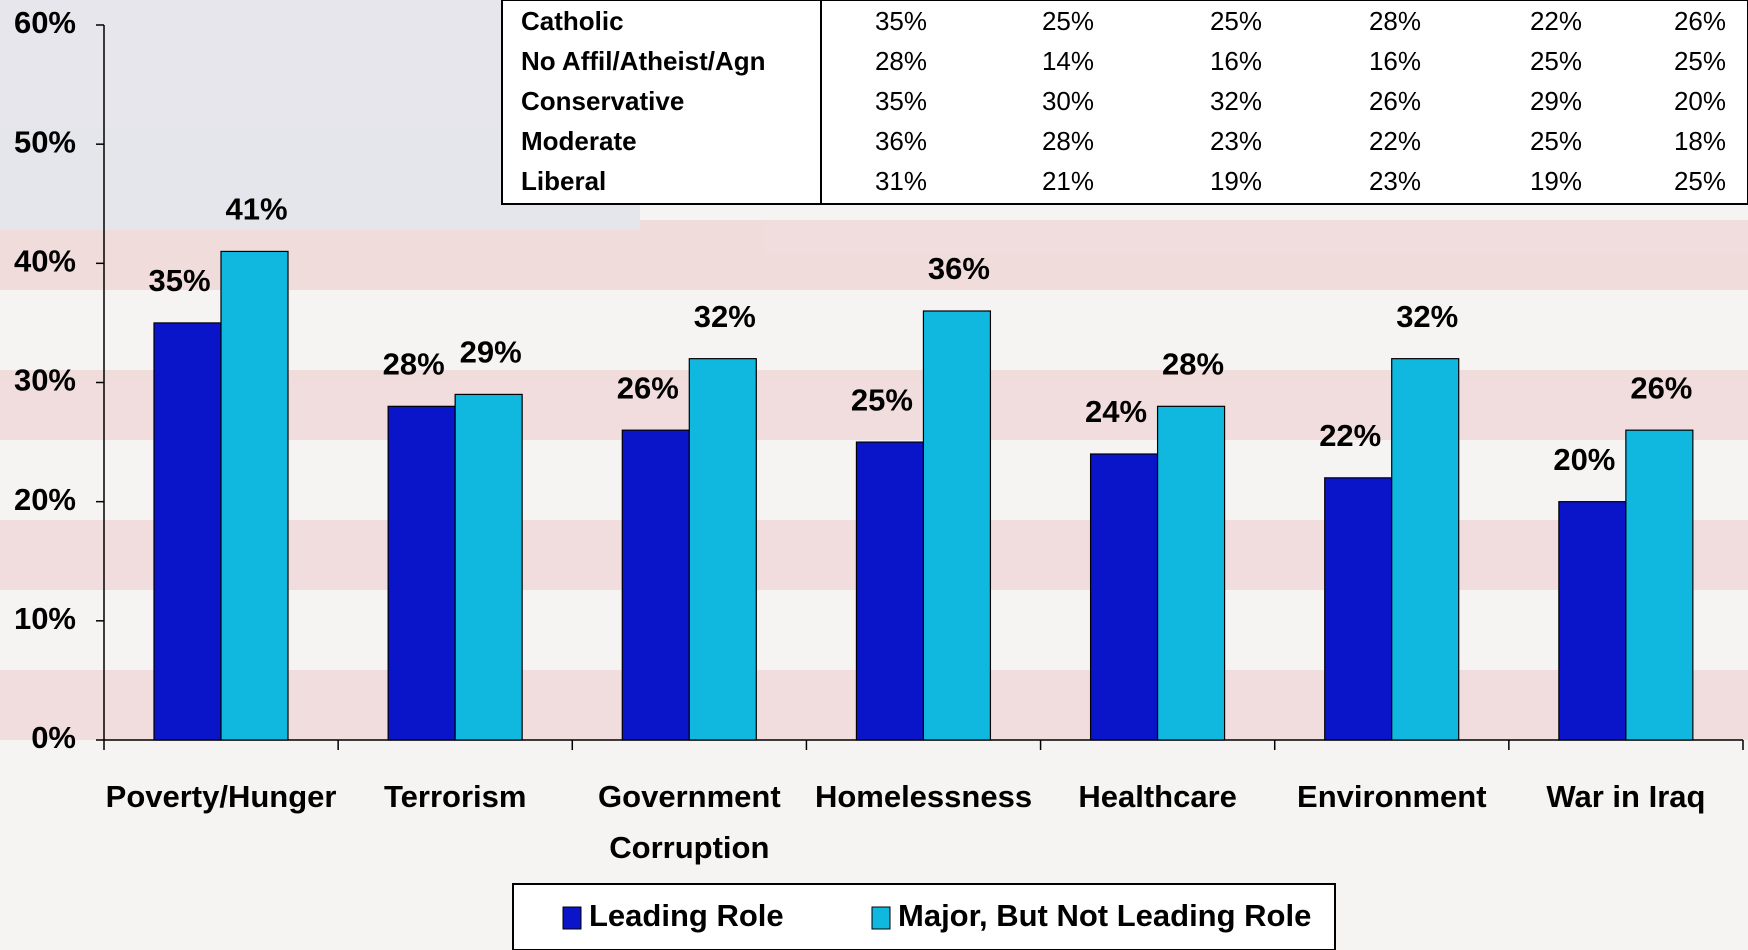  What do you see at coordinates (686, 915) in the screenshot?
I see `legend-label: Leading Role` at bounding box center [686, 915].